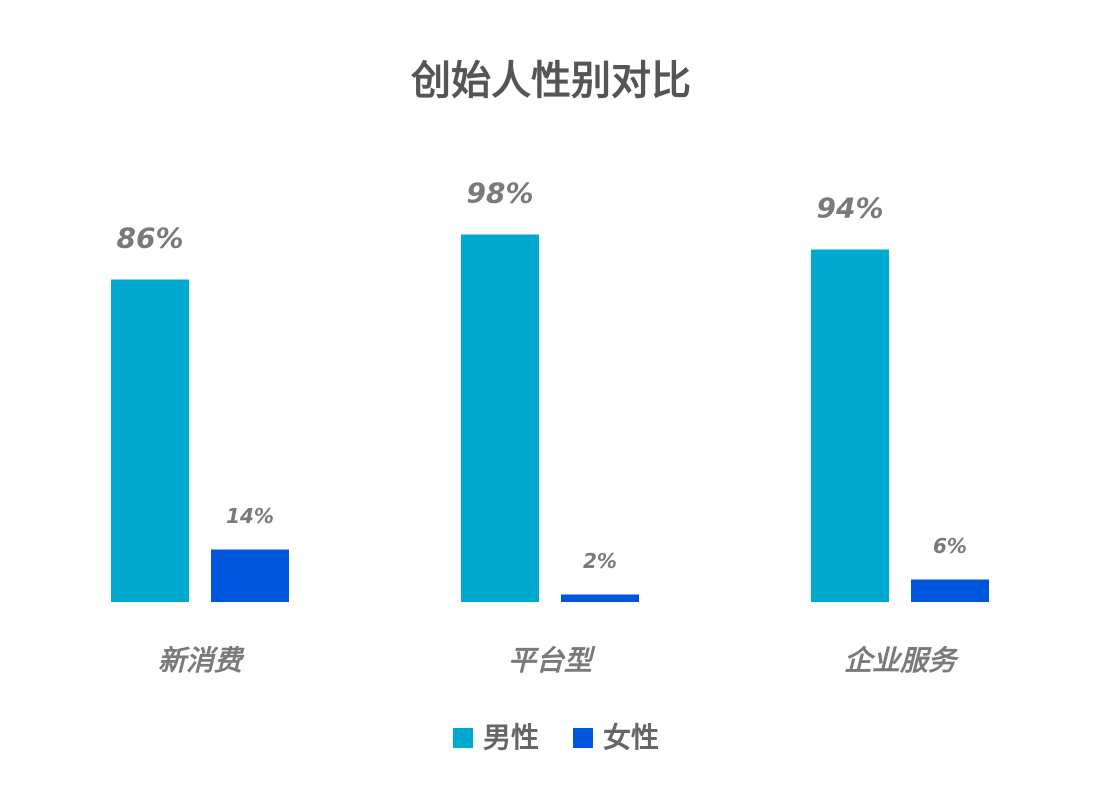 Image resolution: width=1103 pixels, height=785 pixels. Describe the element at coordinates (600, 561) in the screenshot. I see `value-label: 2%` at that location.